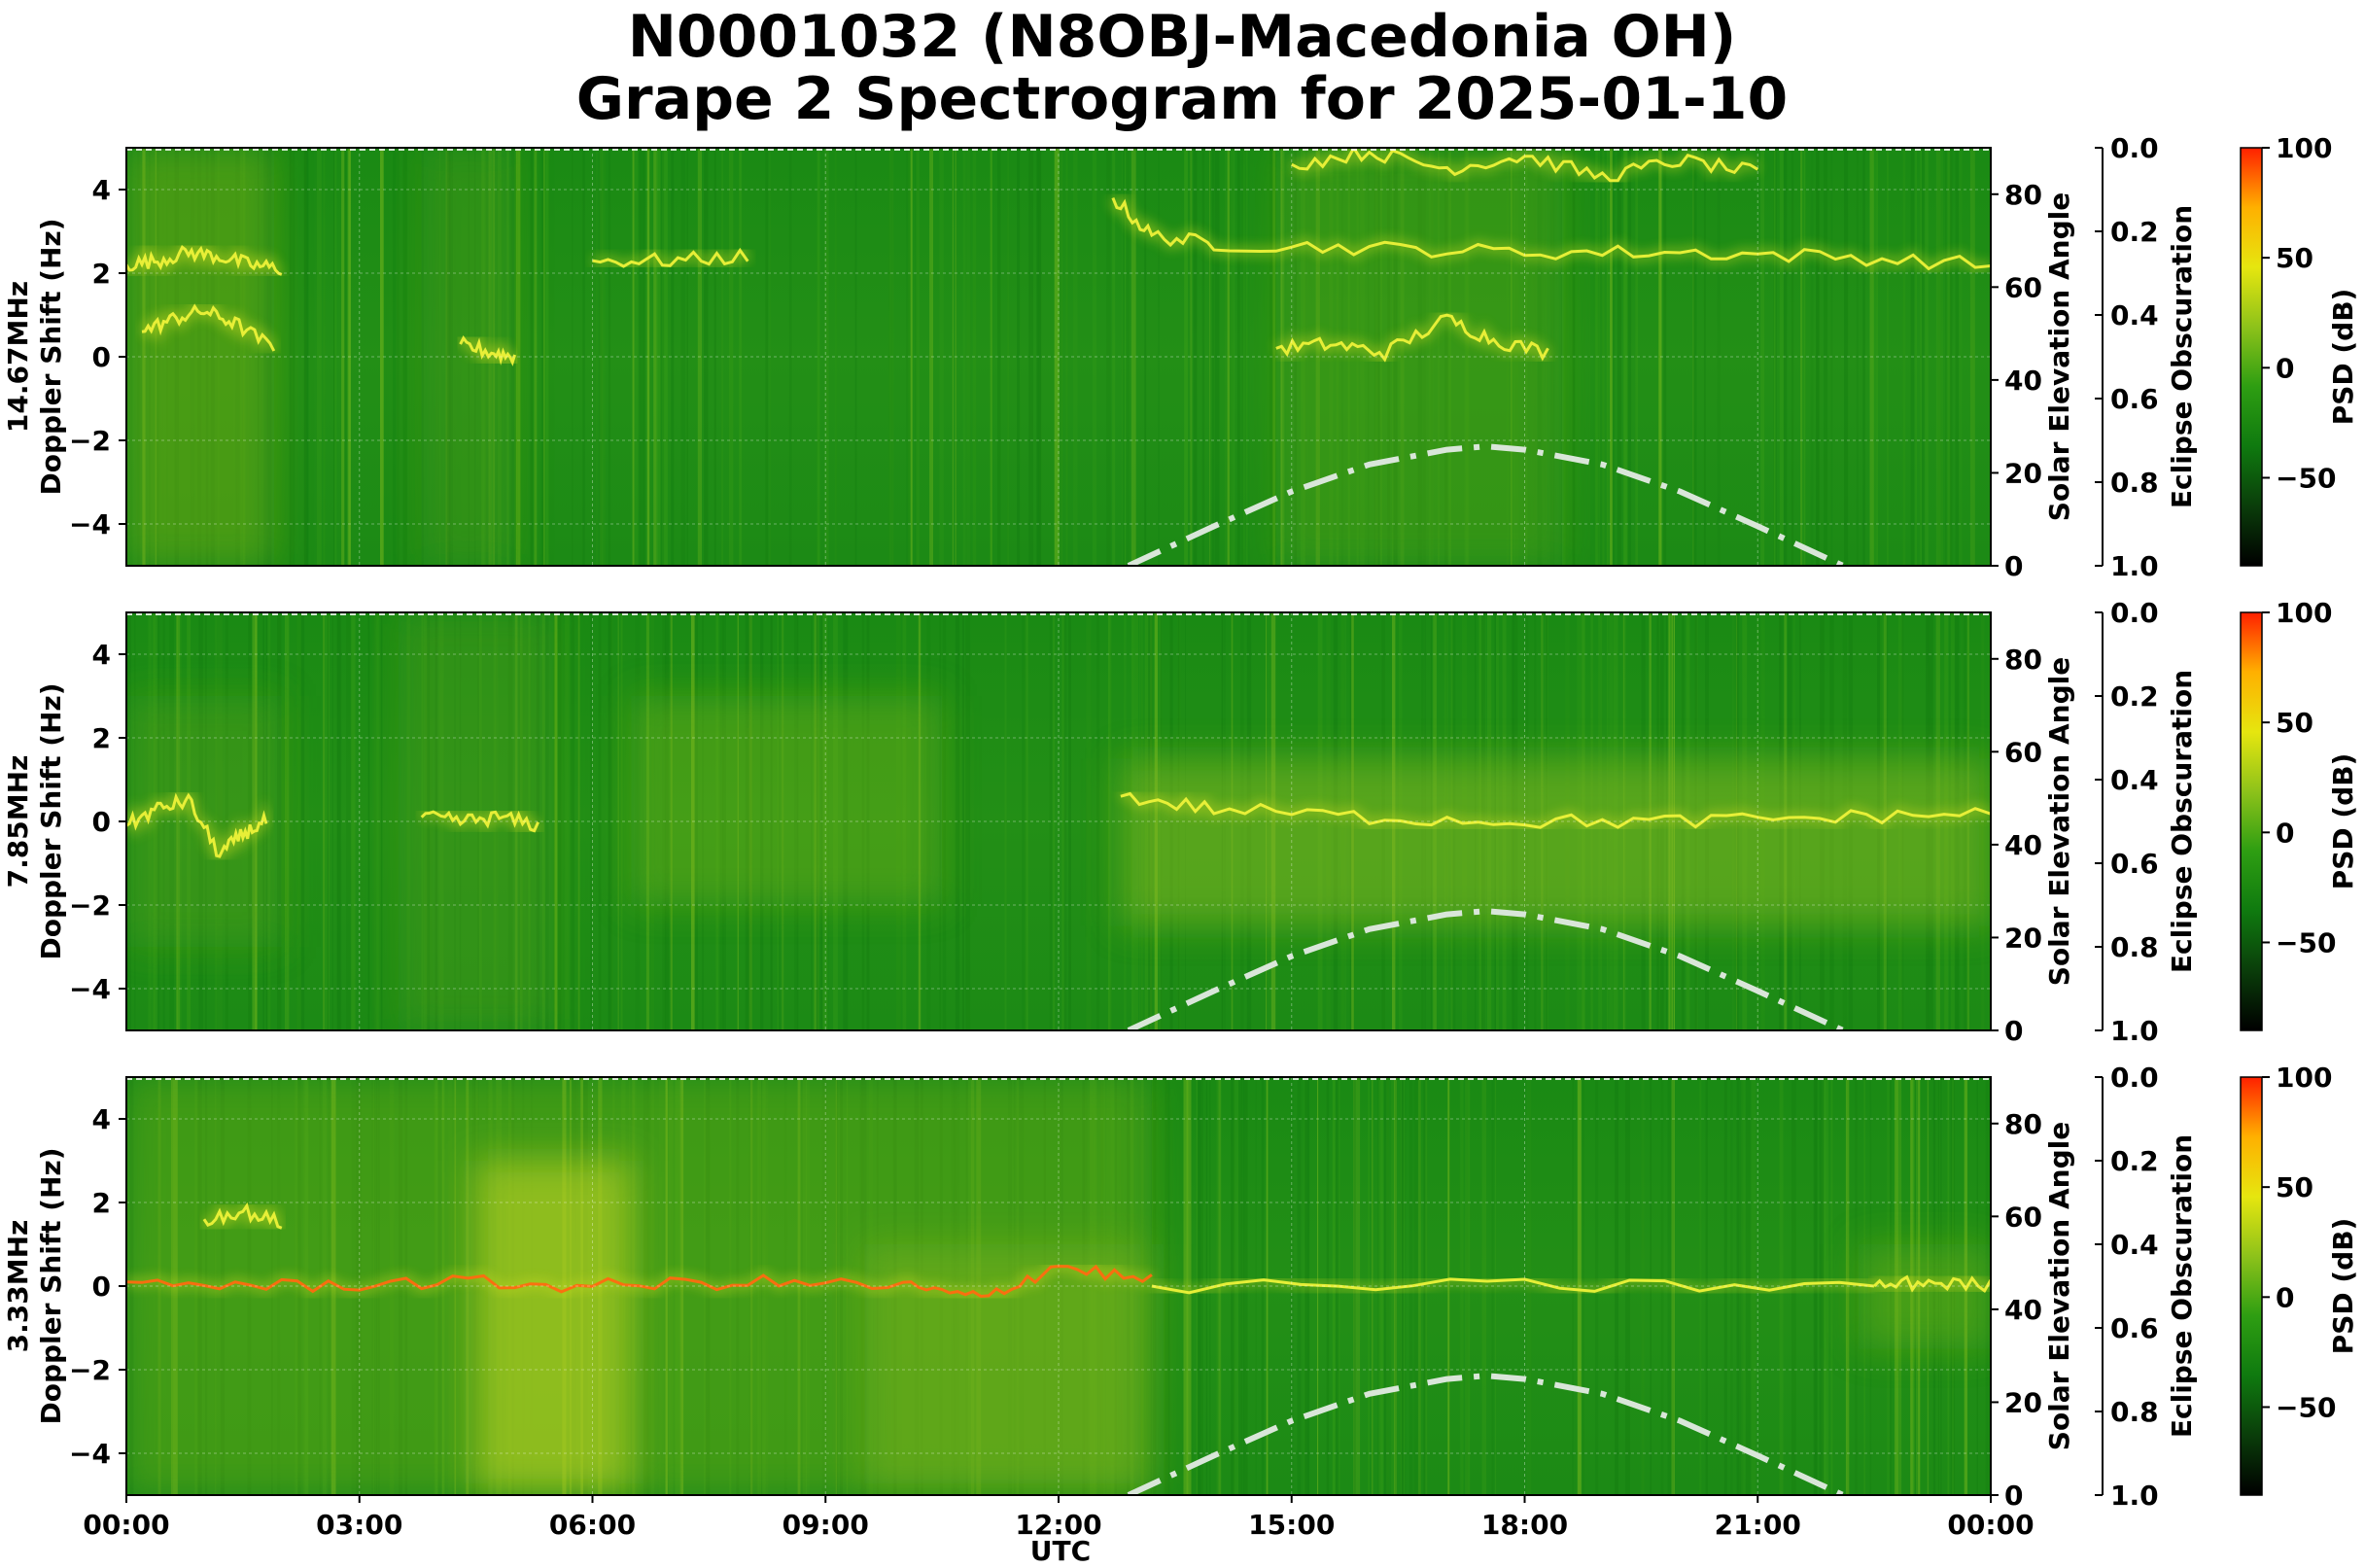  What do you see at coordinates (1182, 99) in the screenshot?
I see `chart-subtitle: Grape 2 Spectrogram for 2025-01-10` at bounding box center [1182, 99].